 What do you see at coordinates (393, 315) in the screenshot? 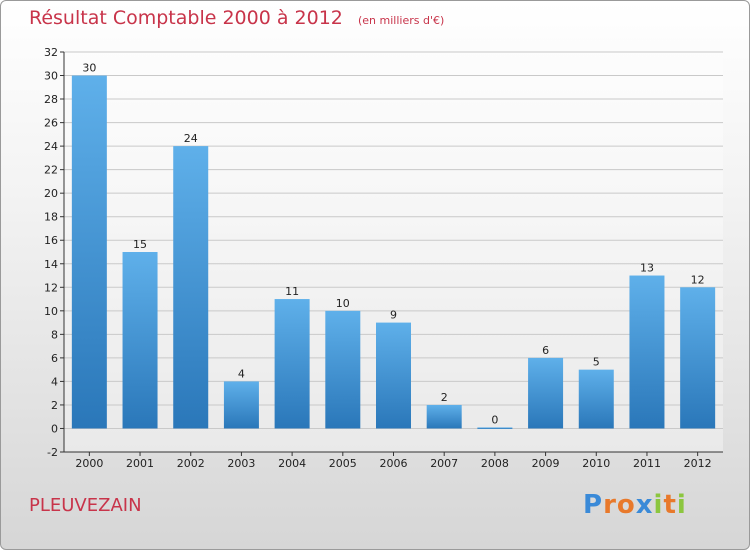
I see `value-label: 9` at bounding box center [393, 315].